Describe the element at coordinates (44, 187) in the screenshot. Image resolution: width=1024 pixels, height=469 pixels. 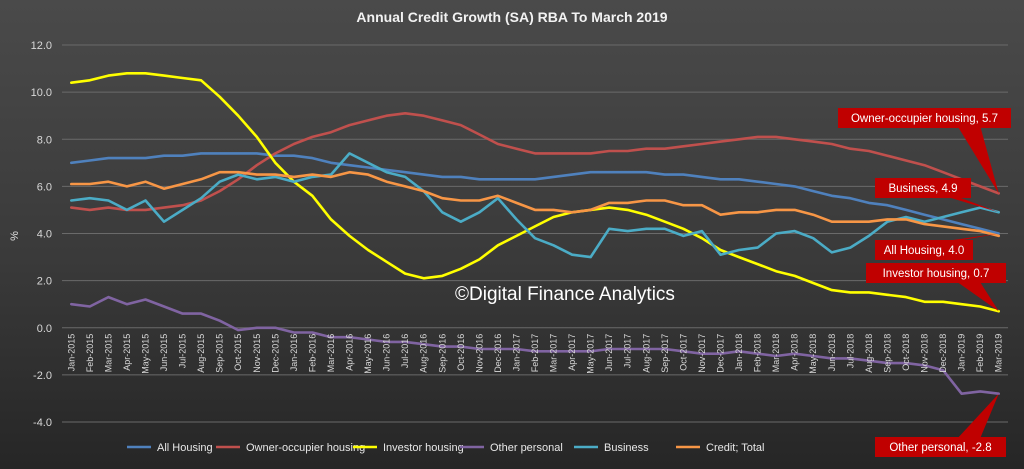
I see `y-tick-label: 6.0` at that location.